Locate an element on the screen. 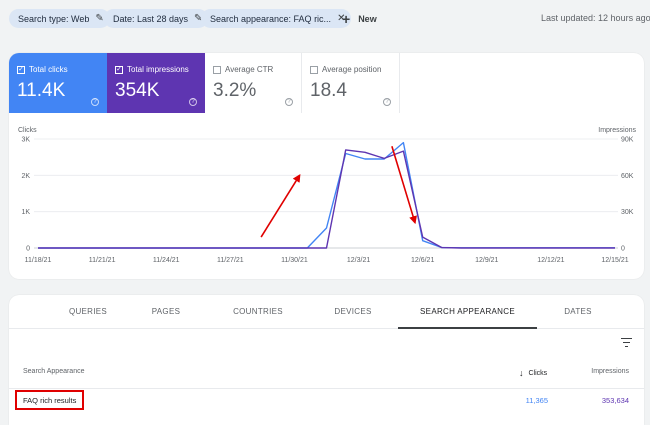 This screenshot has width=650, height=425. metric-label: Average position is located at coordinates (352, 69).